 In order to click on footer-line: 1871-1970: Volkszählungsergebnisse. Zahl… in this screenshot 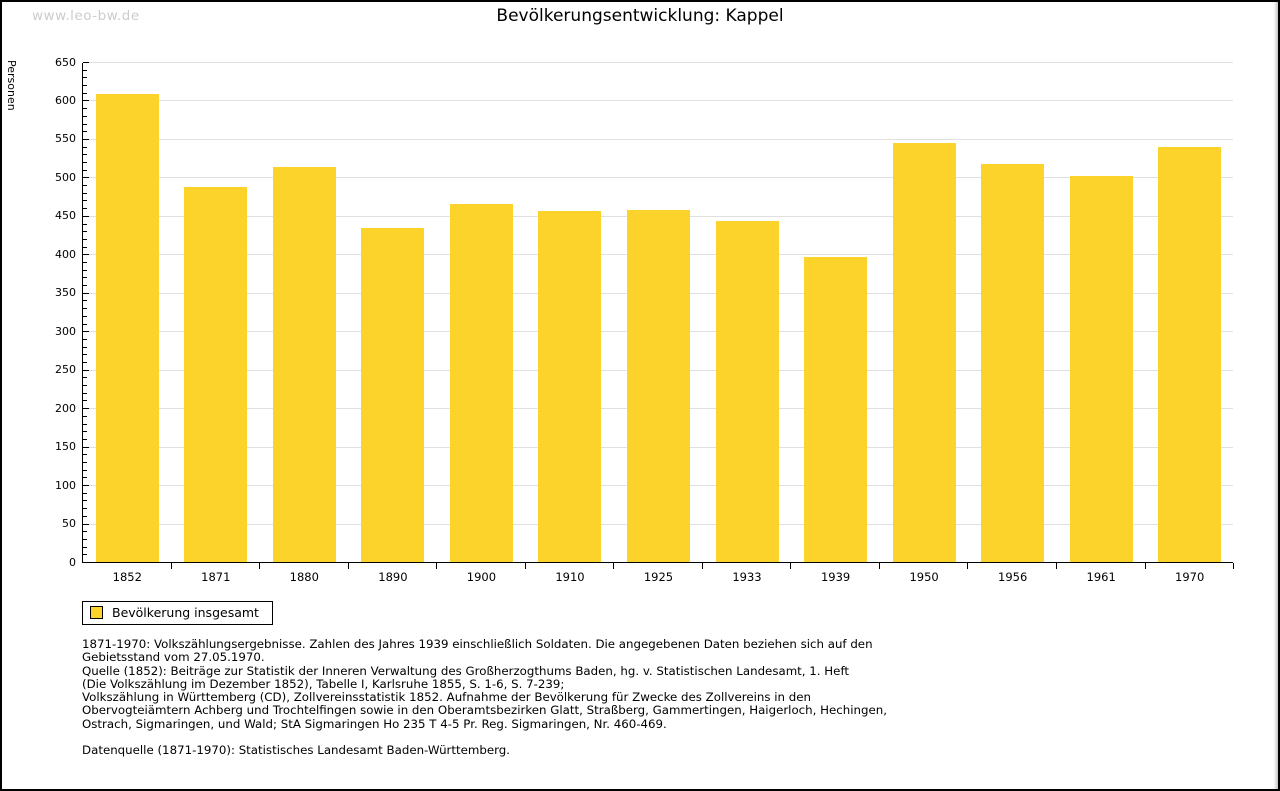, I will do `click(477, 644)`.